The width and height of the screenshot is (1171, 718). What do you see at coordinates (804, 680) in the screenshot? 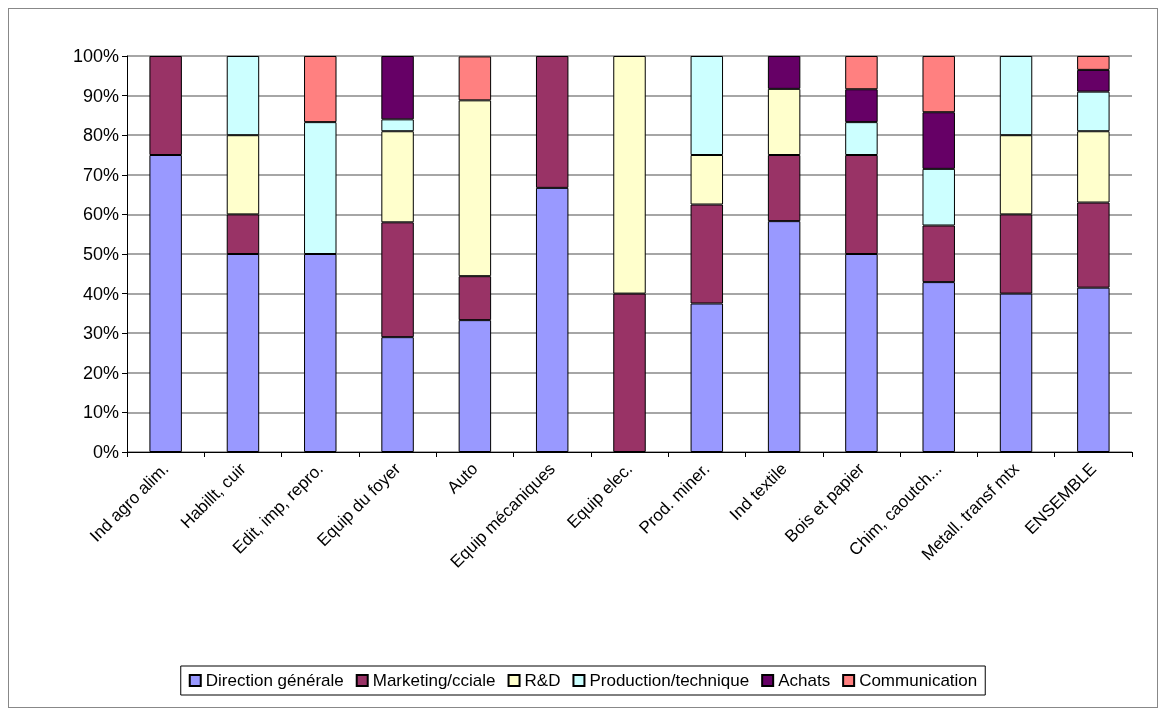
I see `legend-label: Achats` at bounding box center [804, 680].